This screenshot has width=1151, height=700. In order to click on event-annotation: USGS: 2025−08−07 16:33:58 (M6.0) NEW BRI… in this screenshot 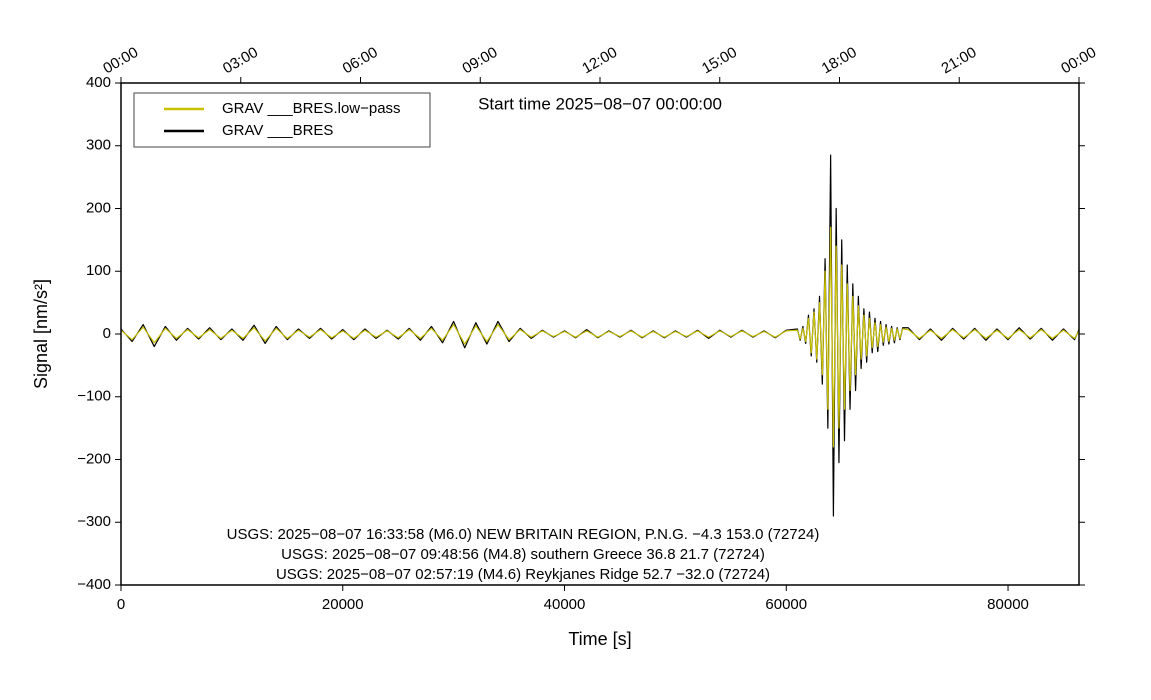, I will do `click(523, 534)`.